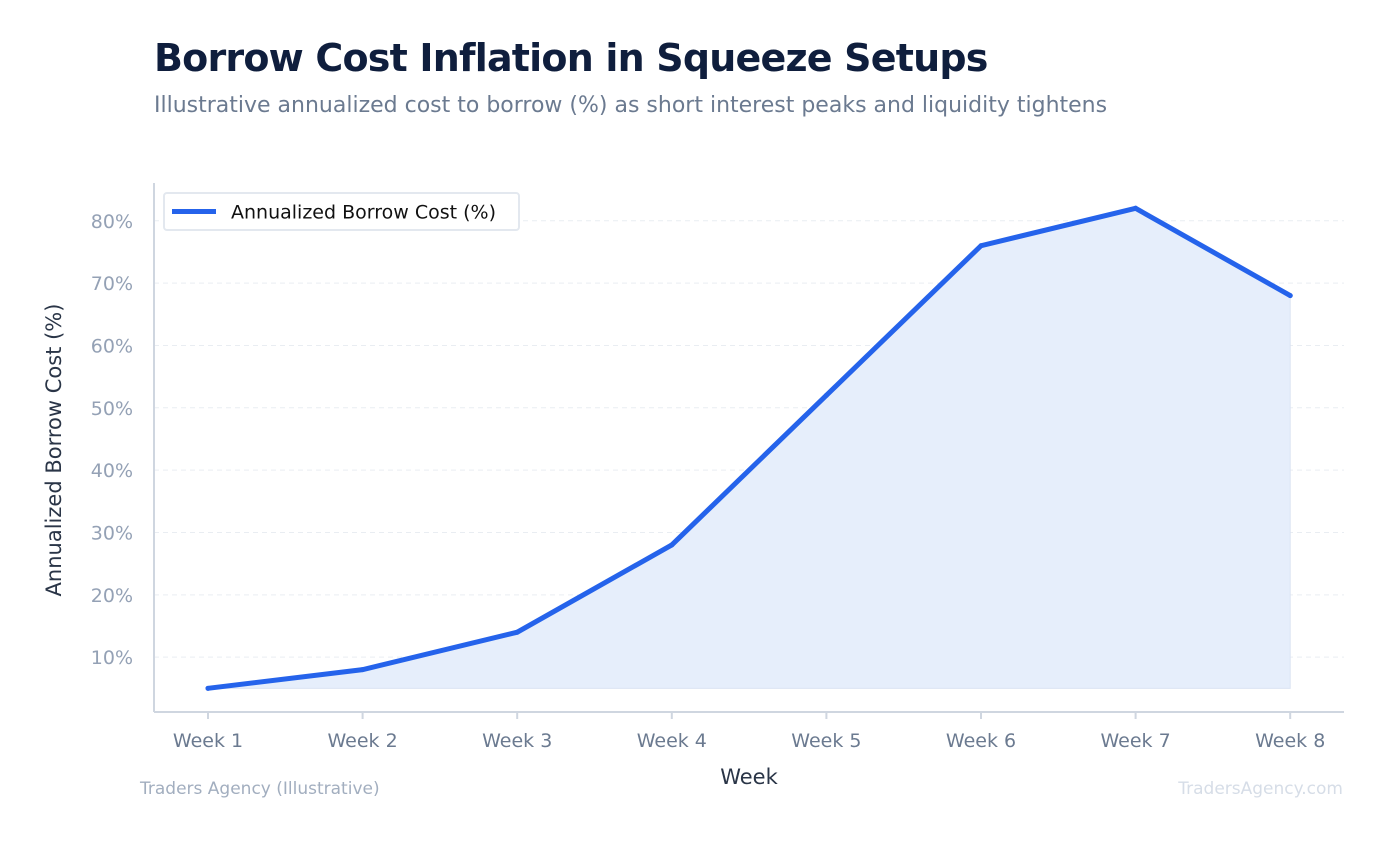 This screenshot has width=1388, height=845. I want to click on x-tick-label: Week 6, so click(981, 741).